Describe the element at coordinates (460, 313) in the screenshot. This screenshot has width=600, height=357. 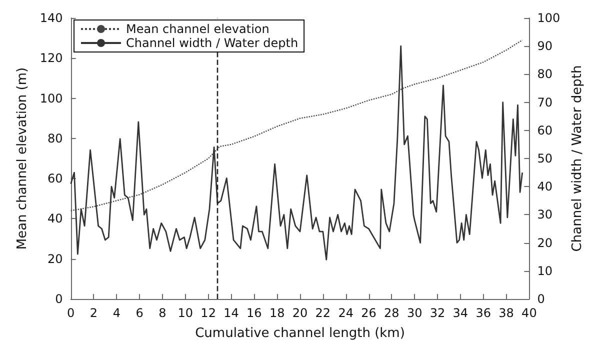
I see `x-tick-label: 34` at that location.